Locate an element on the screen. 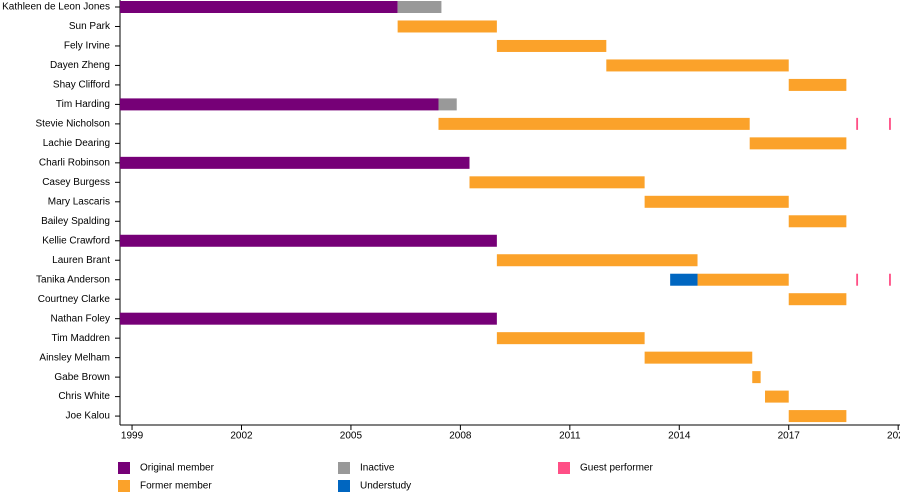  row-label: Lauren Brant is located at coordinates (81, 260).